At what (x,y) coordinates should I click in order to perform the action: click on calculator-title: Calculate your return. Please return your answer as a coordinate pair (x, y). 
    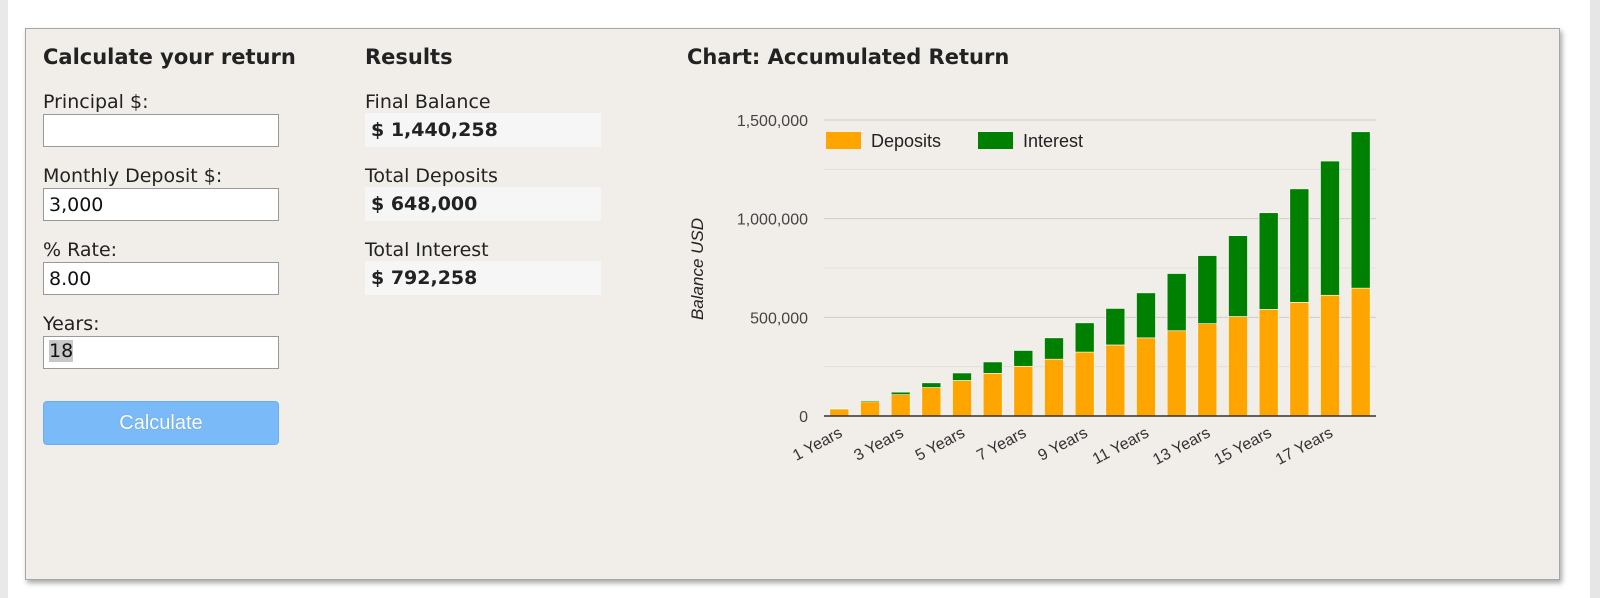
    Looking at the image, I should click on (169, 57).